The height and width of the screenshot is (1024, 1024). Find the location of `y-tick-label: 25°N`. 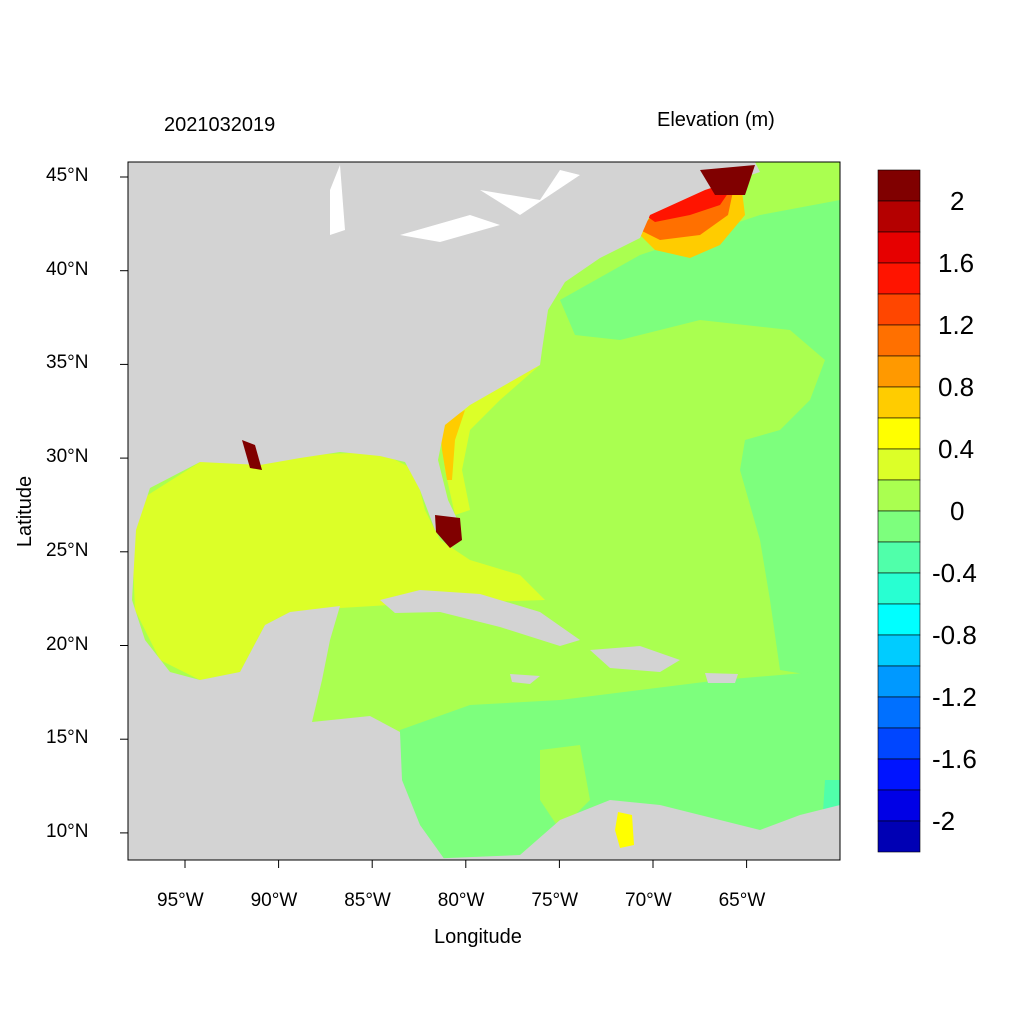

y-tick-label: 25°N is located at coordinates (67, 550).